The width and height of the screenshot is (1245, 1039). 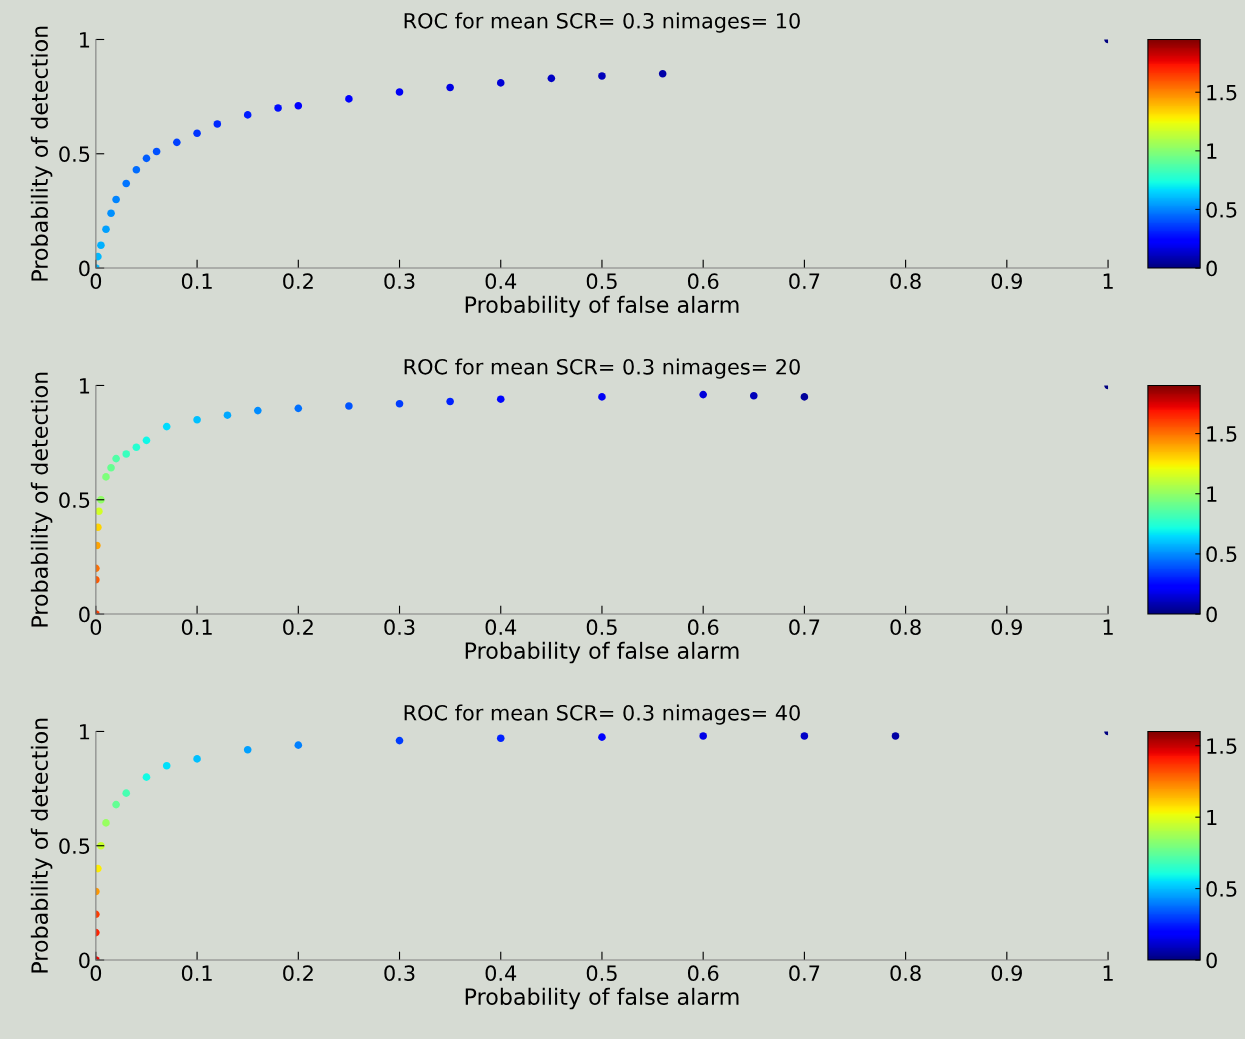 What do you see at coordinates (602, 22) in the screenshot?
I see `chart-title: ROC for mean SCR= 0.3 nimages= 10` at bounding box center [602, 22].